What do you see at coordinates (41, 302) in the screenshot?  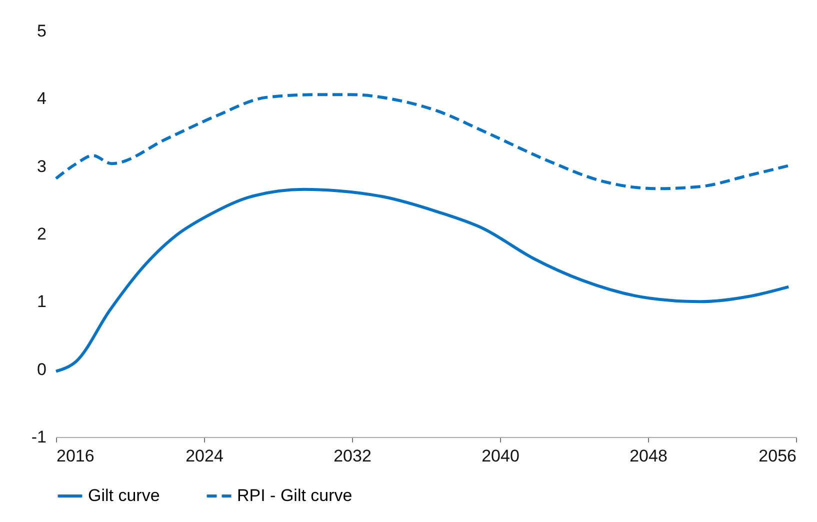 I see `y-tick-label: 1` at bounding box center [41, 302].